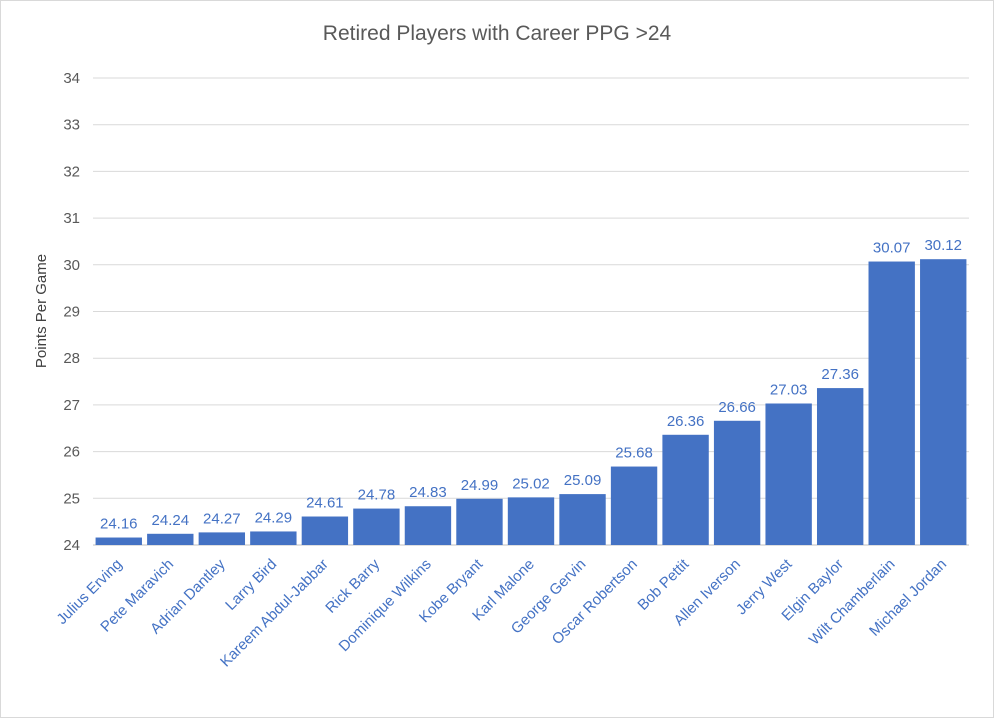 Image resolution: width=994 pixels, height=718 pixels. Describe the element at coordinates (171, 520) in the screenshot. I see `data-label: 24.24` at that location.